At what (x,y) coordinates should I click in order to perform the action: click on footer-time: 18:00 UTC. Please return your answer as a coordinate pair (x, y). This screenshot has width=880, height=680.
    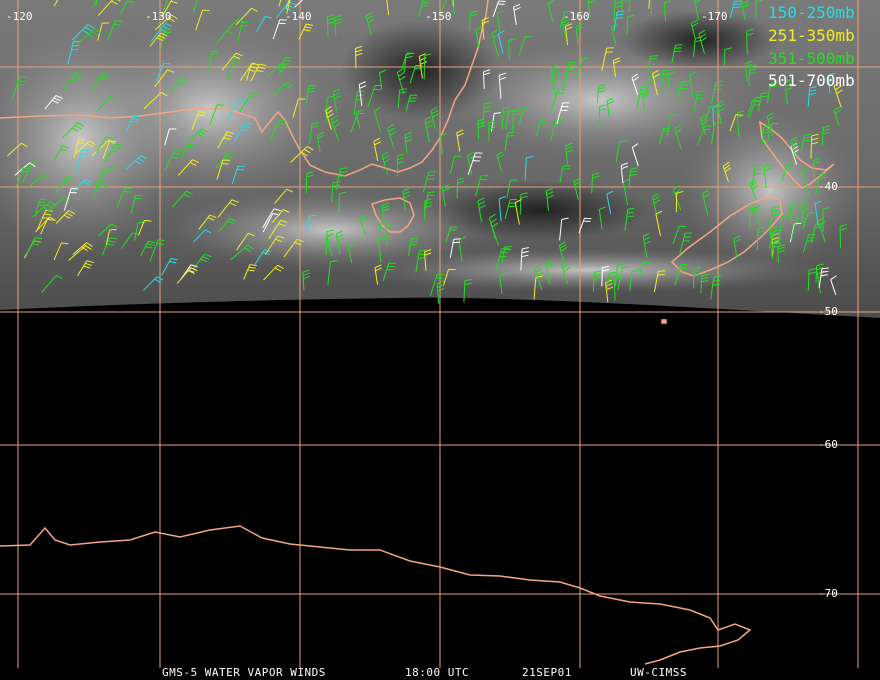
    Looking at the image, I should click on (437, 672).